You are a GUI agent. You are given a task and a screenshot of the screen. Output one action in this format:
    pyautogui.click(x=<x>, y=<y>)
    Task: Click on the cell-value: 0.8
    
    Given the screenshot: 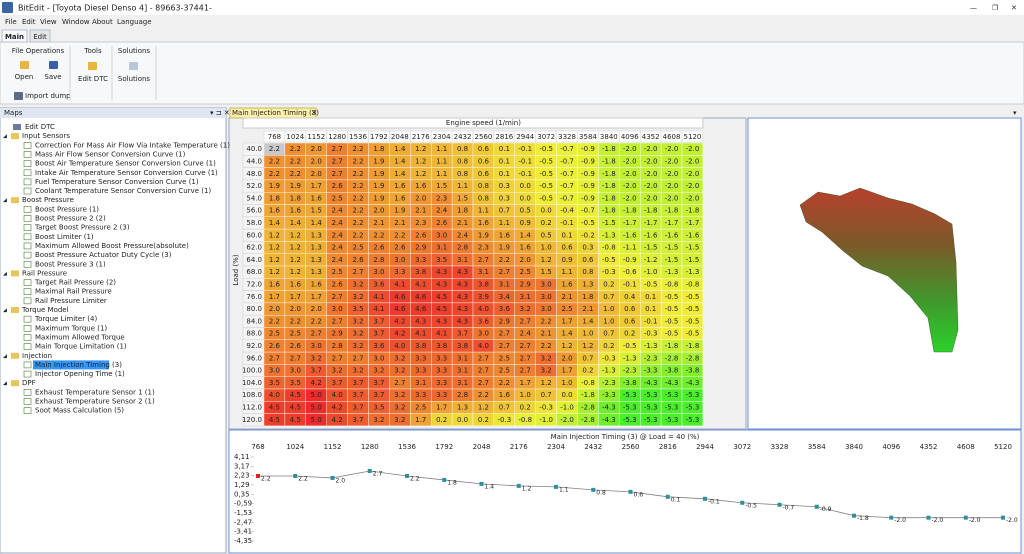 What is the action you would take?
    pyautogui.click(x=483, y=186)
    